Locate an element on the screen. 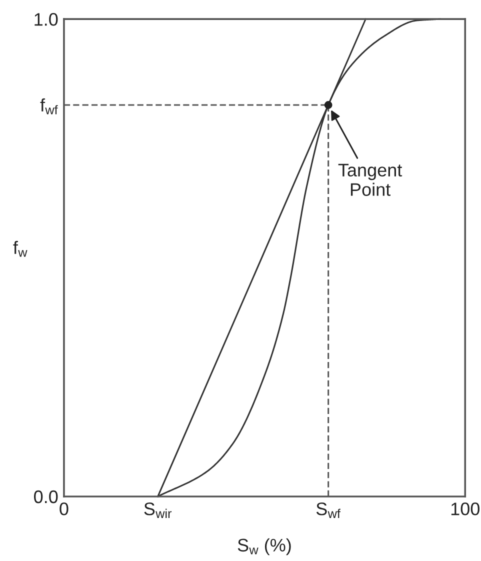 The height and width of the screenshot is (561, 481). y-tick-label: f$_{wf}$ is located at coordinates (49, 106).